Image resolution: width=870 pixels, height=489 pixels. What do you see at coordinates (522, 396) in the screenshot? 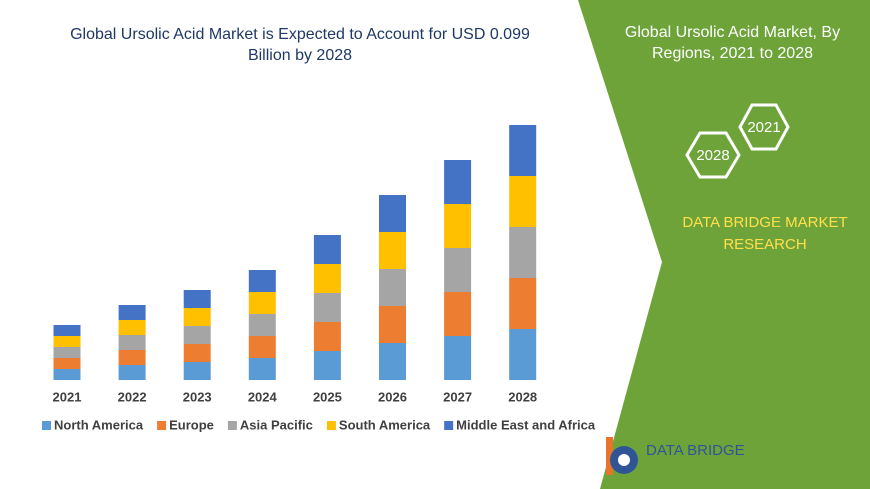
I see `x-tick-label: 2028` at bounding box center [522, 396].